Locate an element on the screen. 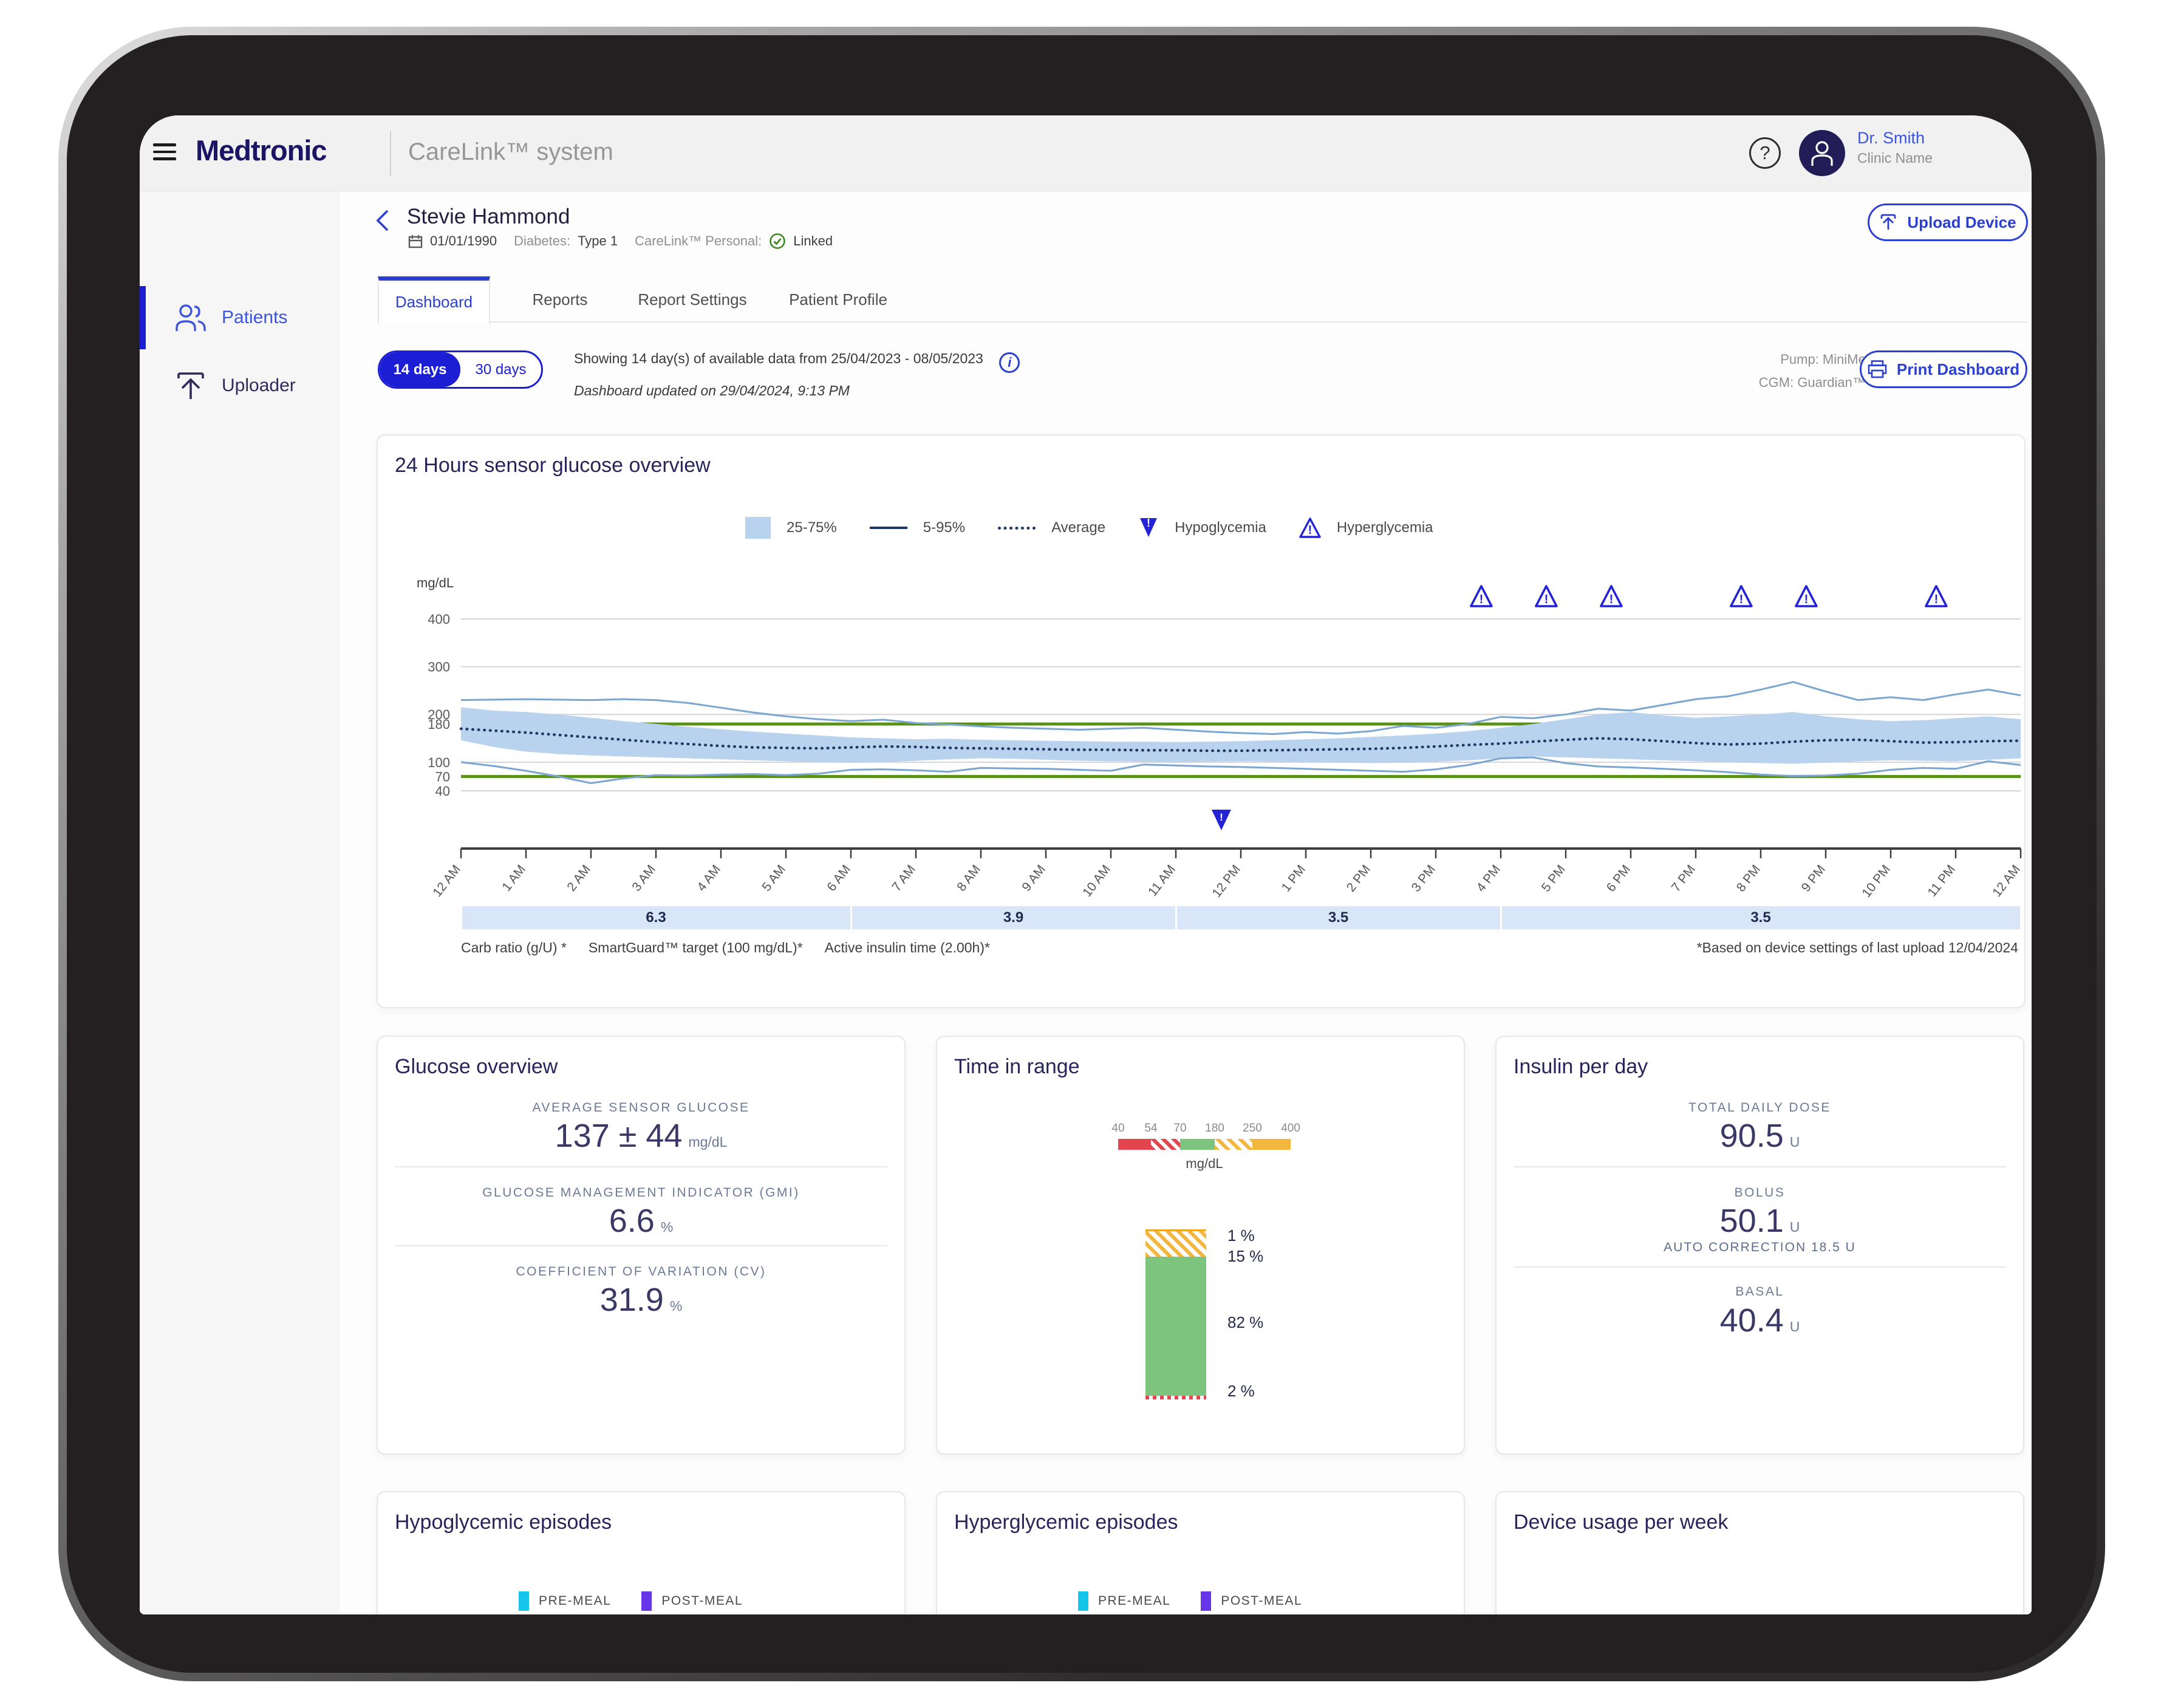 The image size is (2164, 1708). upload-device-button: Upload Device is located at coordinates (1948, 222).